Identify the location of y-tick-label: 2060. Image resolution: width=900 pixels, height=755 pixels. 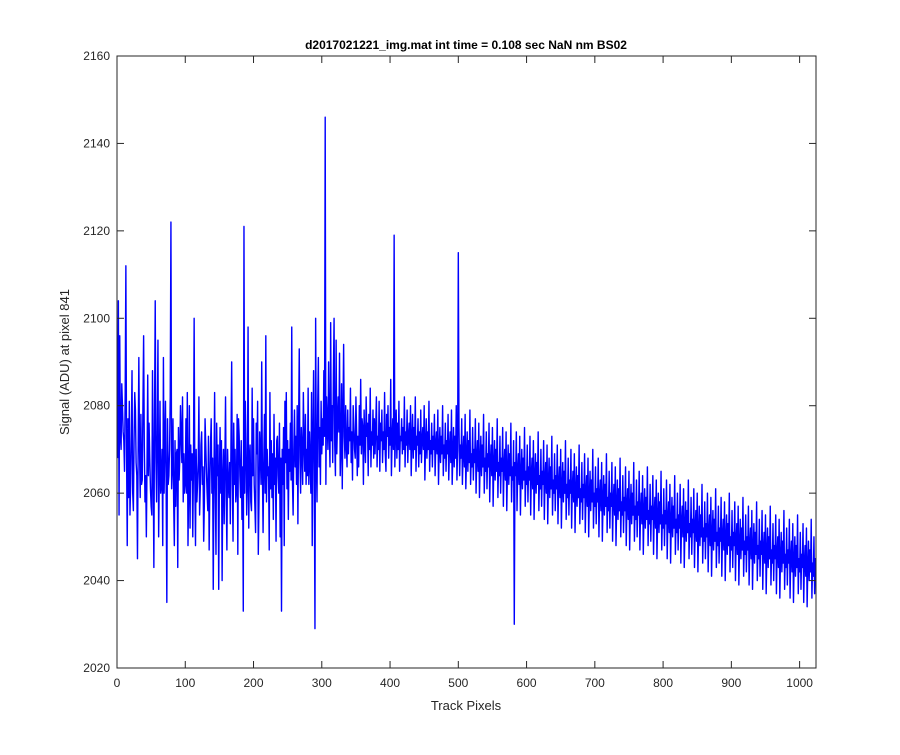
(96, 493).